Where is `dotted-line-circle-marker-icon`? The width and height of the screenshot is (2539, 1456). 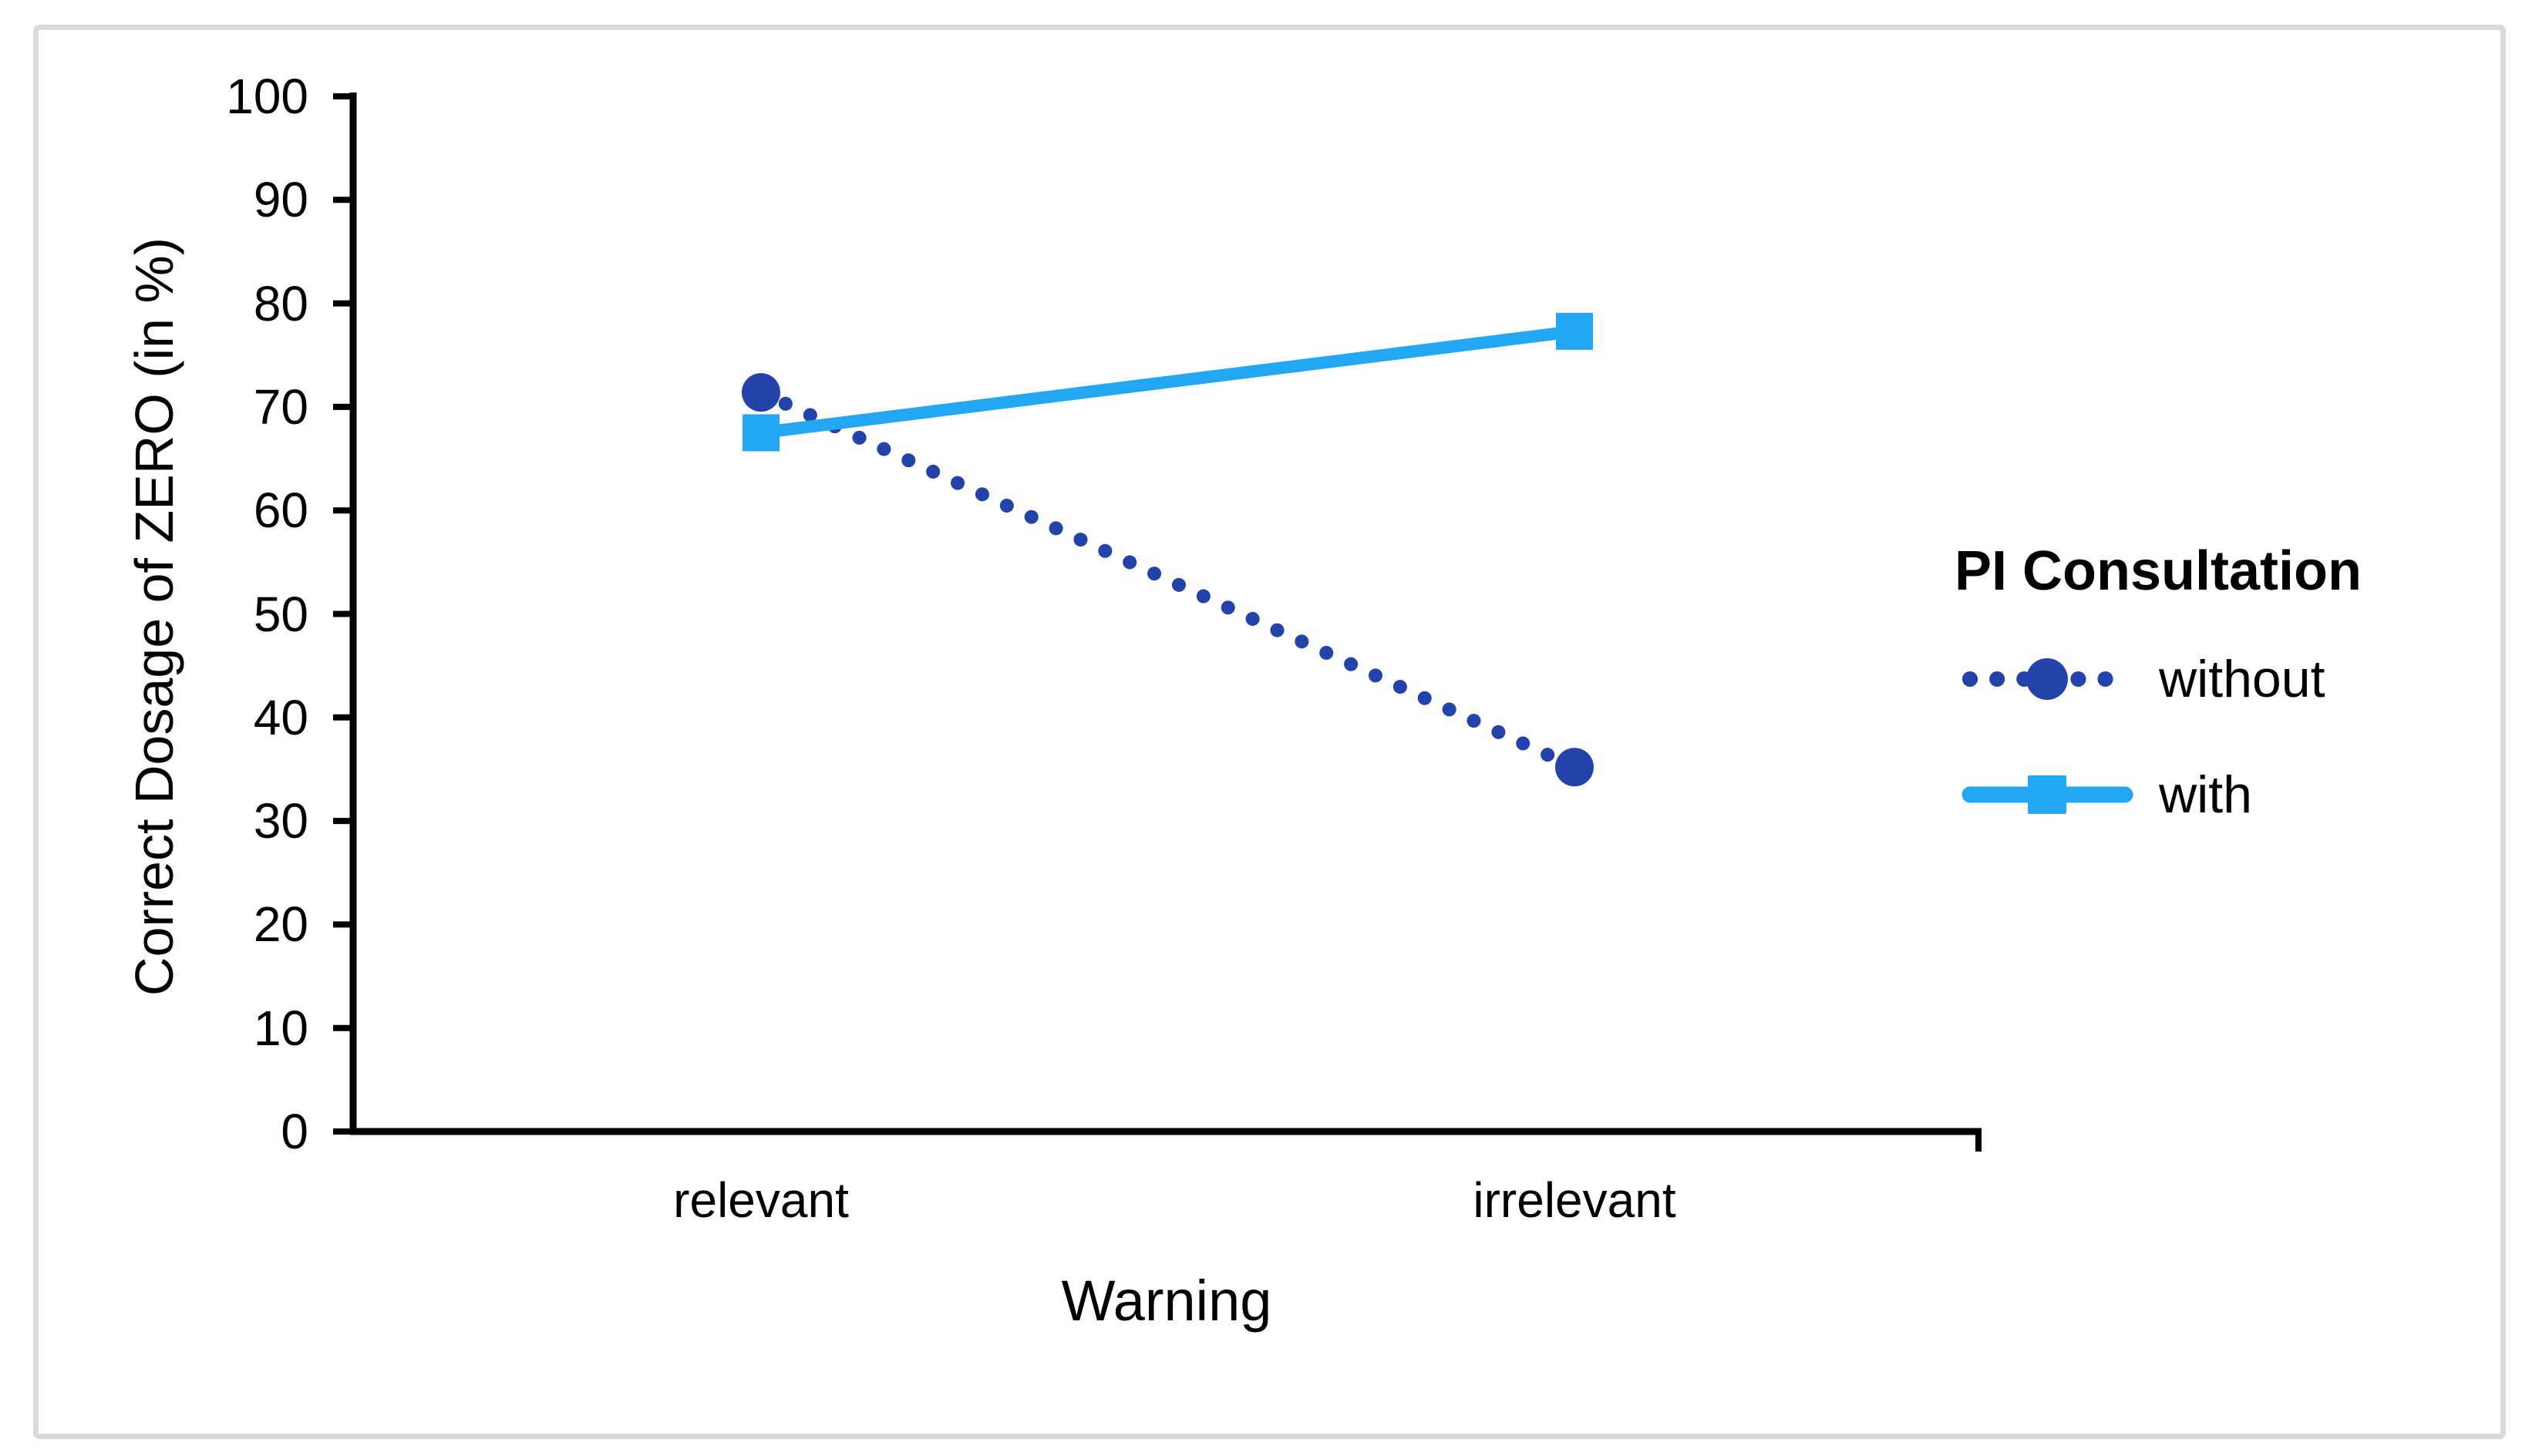
dotted-line-circle-marker-icon is located at coordinates (2047, 679).